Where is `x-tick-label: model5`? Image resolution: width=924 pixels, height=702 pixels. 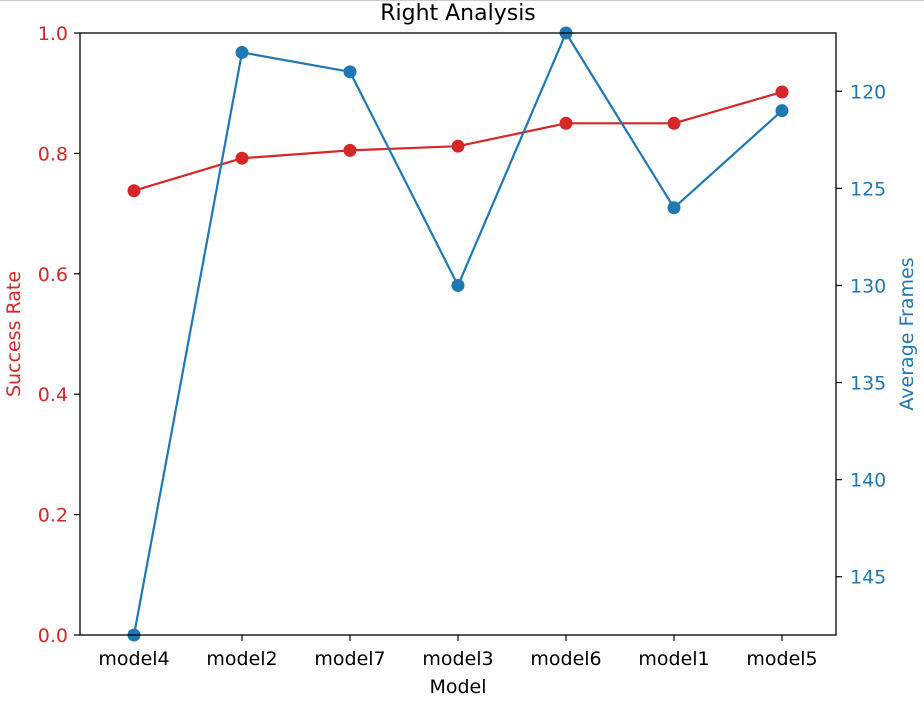 x-tick-label: model5 is located at coordinates (781, 659).